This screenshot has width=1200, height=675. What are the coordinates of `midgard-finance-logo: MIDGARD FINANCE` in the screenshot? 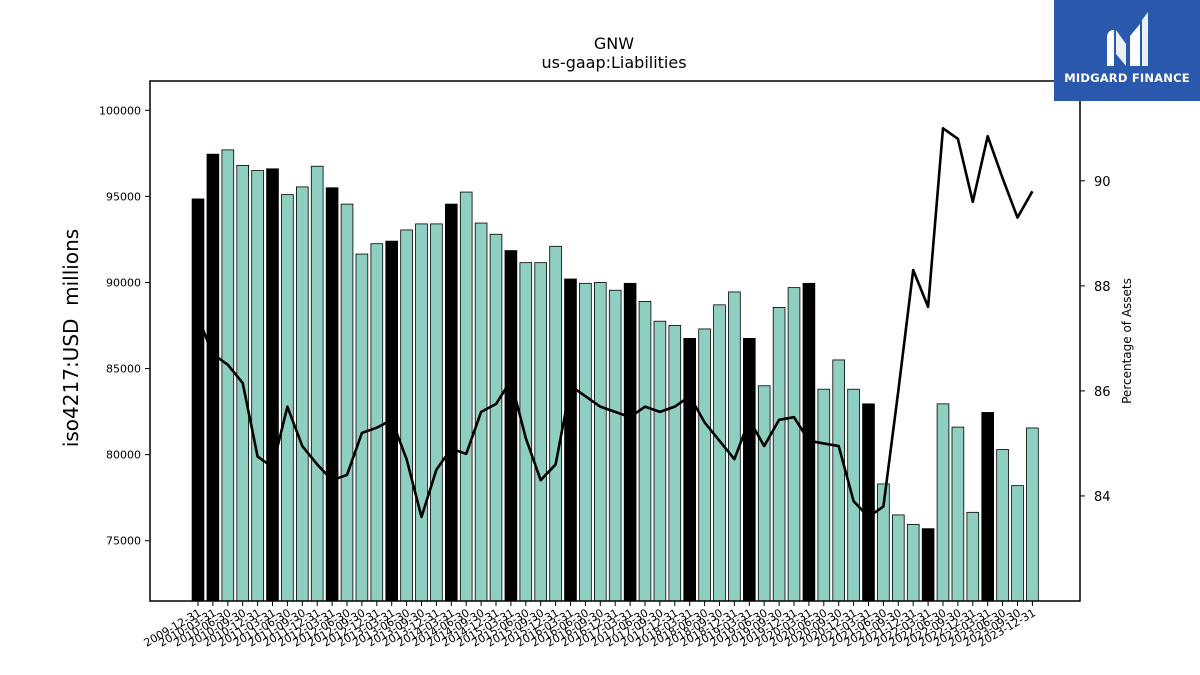 It's located at (1127, 50).